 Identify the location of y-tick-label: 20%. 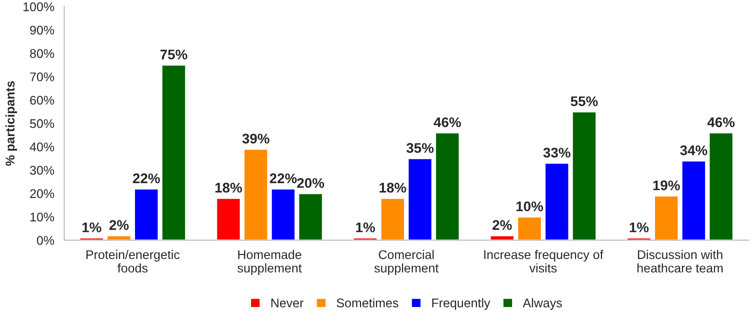
(42, 193).